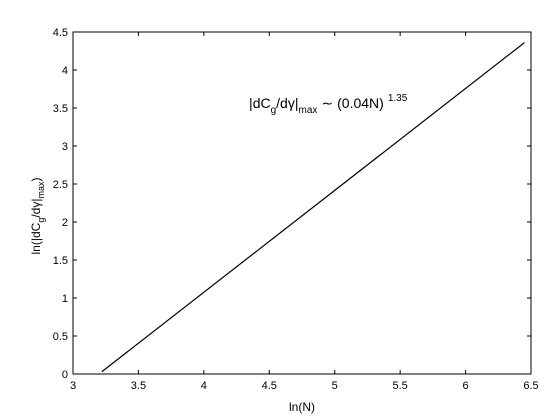  I want to click on y-tick-label: 3.5, so click(60, 109).